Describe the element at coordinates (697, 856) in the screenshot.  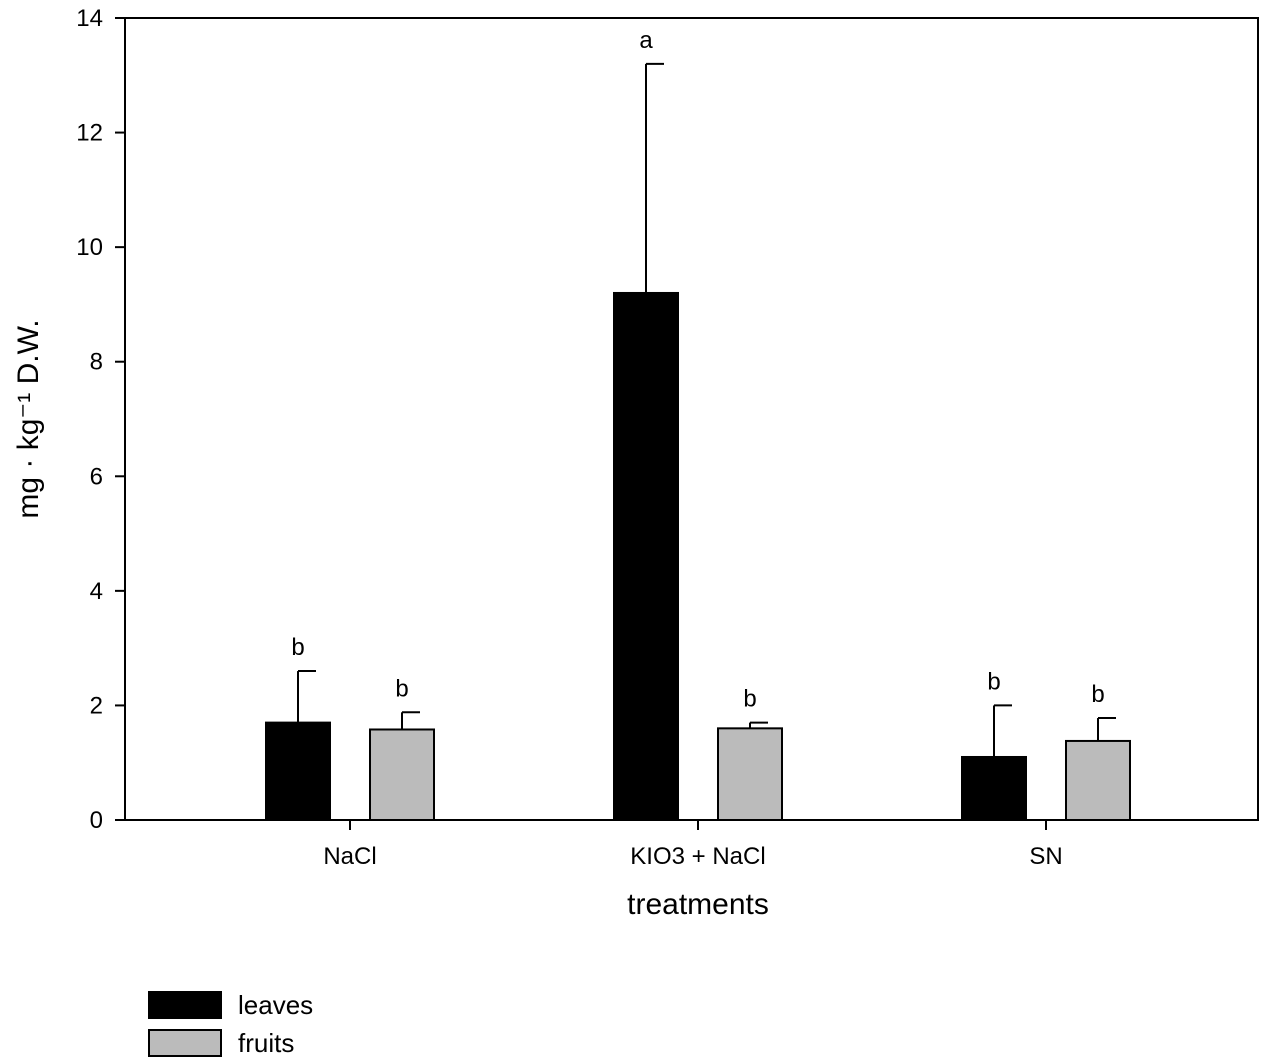
I see `x-tick-label: KIO3 + NaCl` at that location.